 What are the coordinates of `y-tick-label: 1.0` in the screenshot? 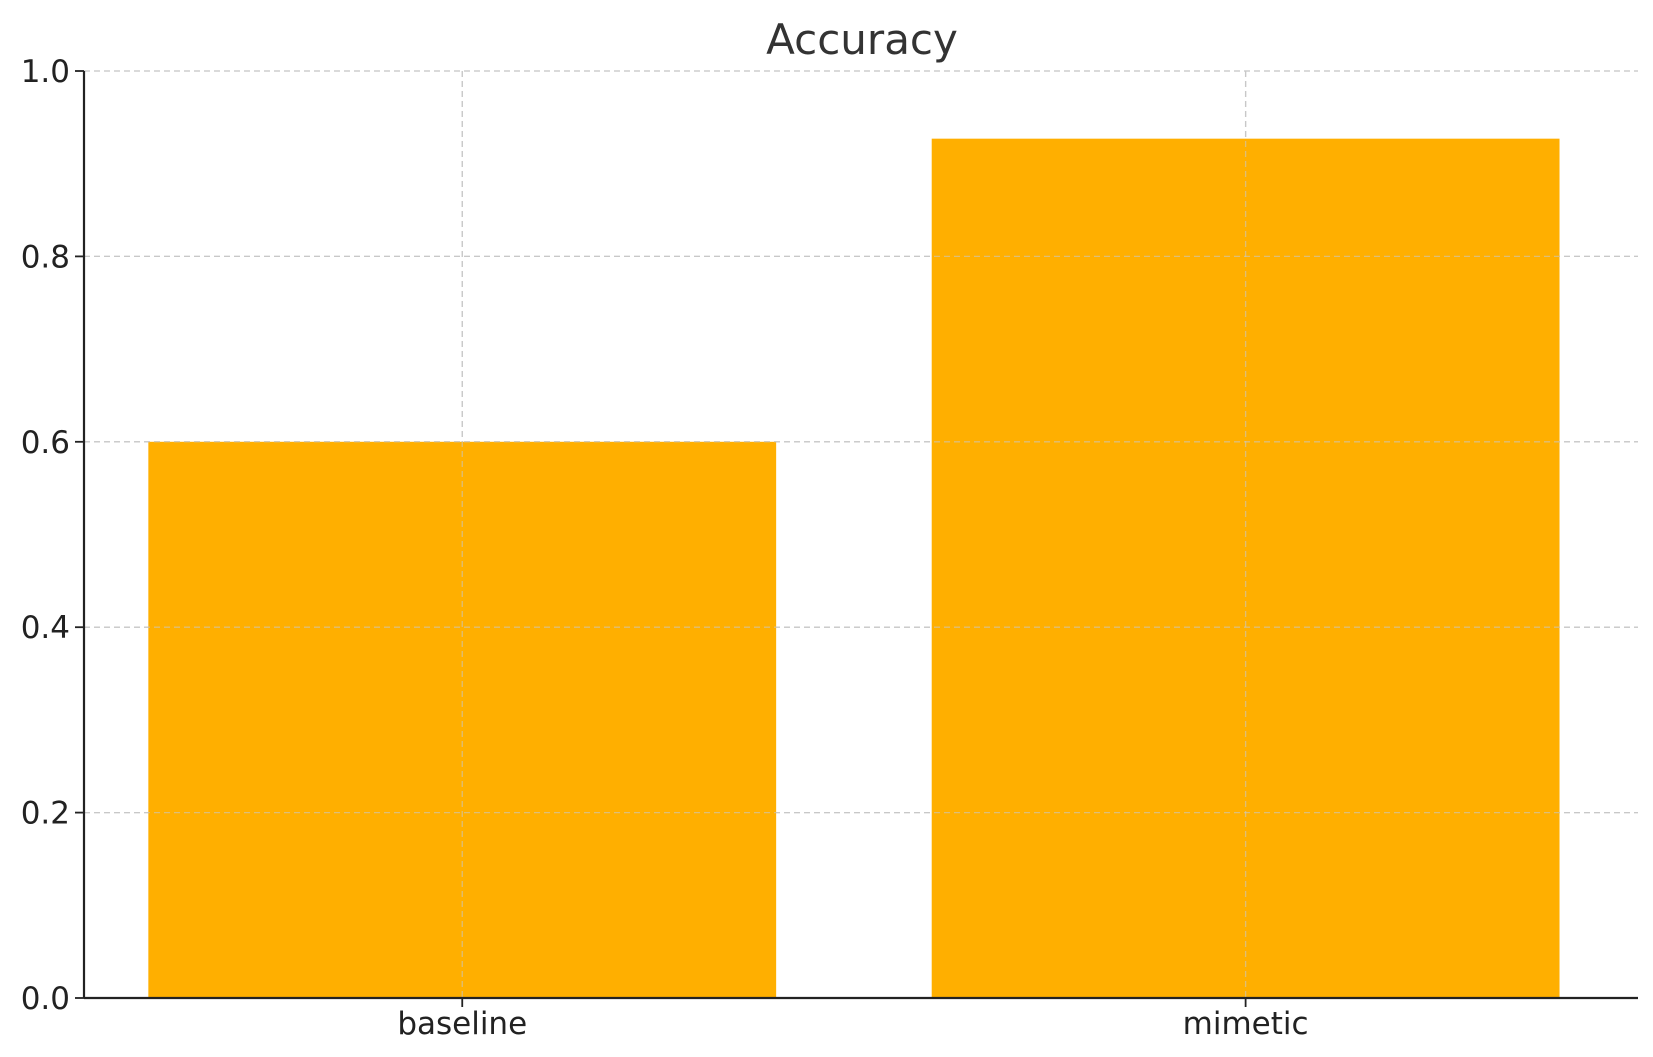 It's located at (45, 72).